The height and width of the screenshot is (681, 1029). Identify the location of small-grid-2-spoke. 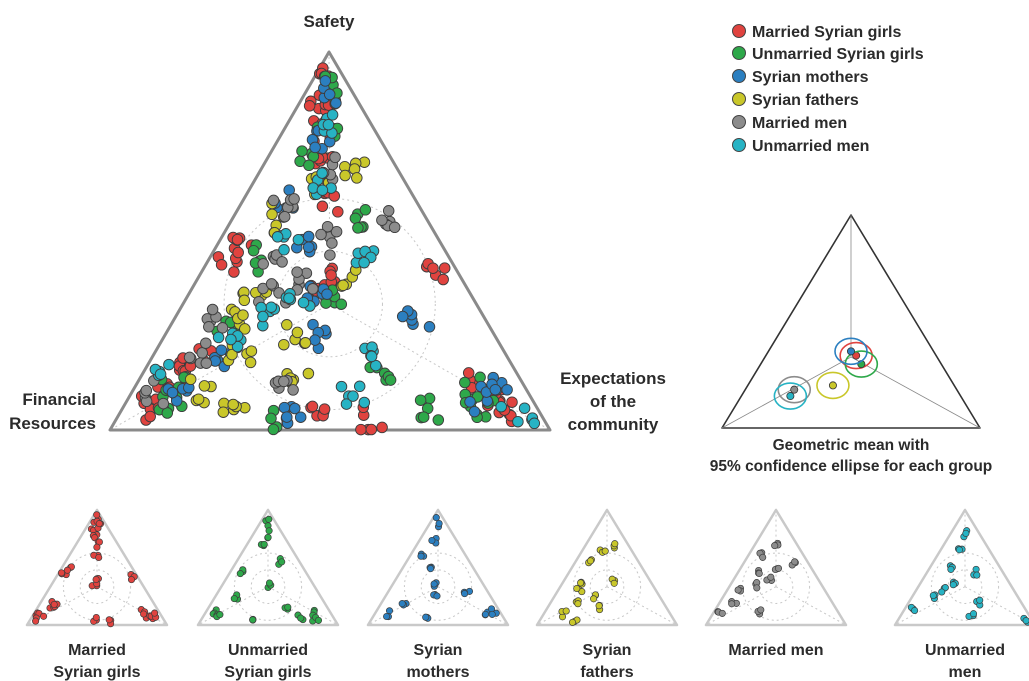
(403, 606).